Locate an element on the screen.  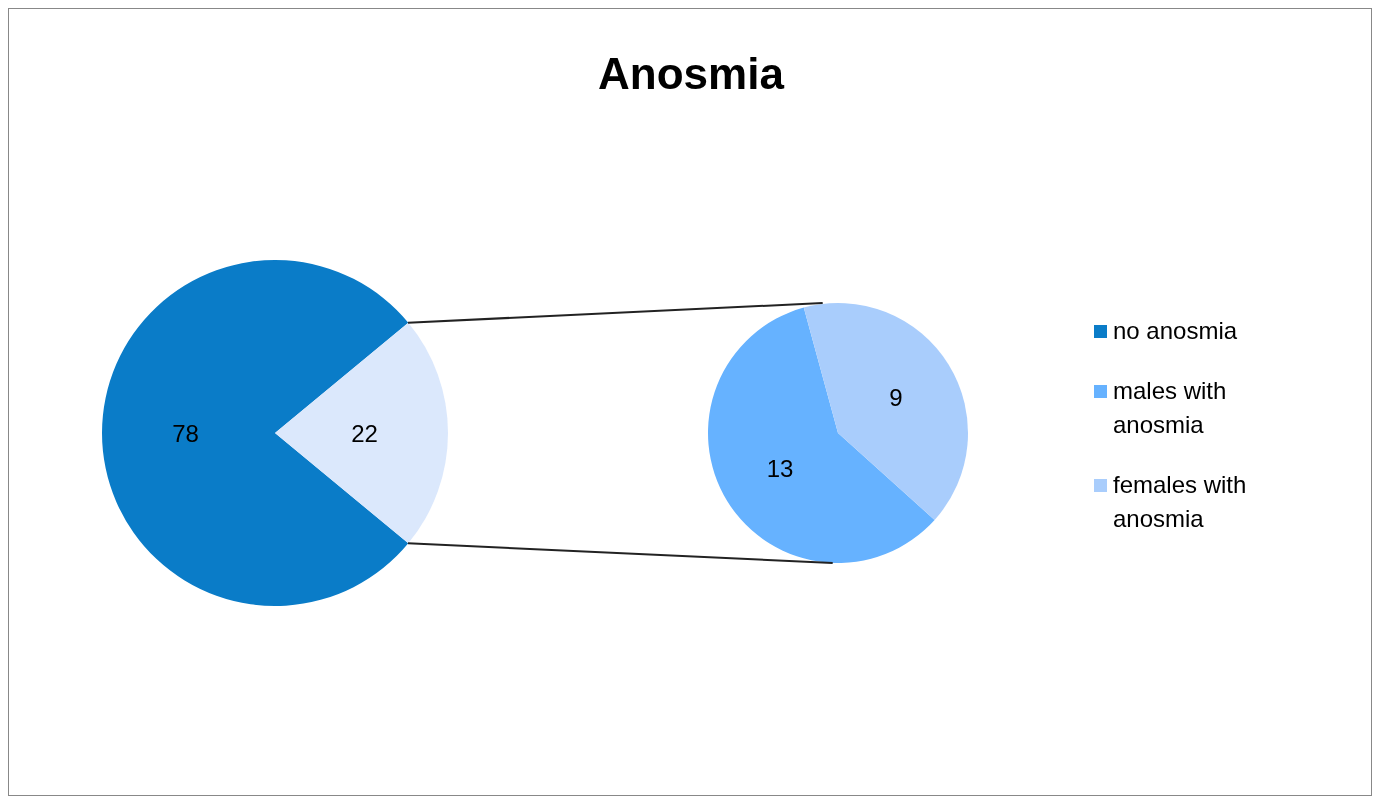
data-label: 78 is located at coordinates (185, 433).